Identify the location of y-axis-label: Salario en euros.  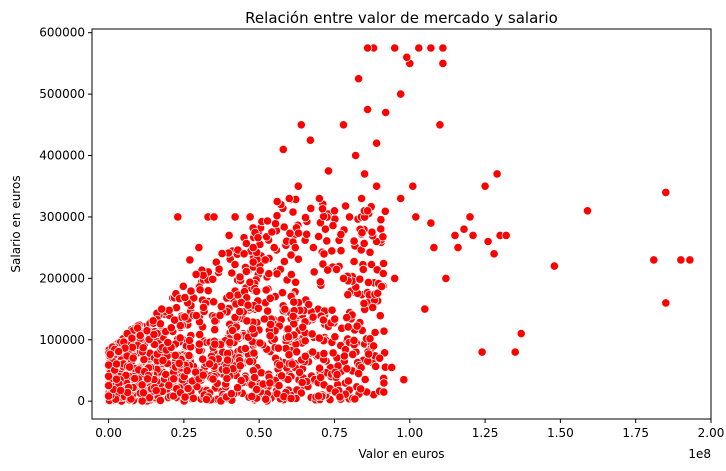
(16, 223).